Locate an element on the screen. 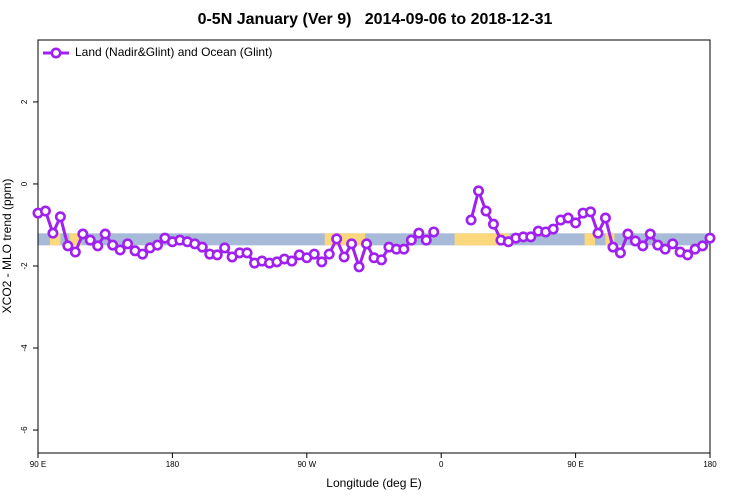  legend-text: Land (Nadir&Glint) and Ocean (Glint) is located at coordinates (173, 52).